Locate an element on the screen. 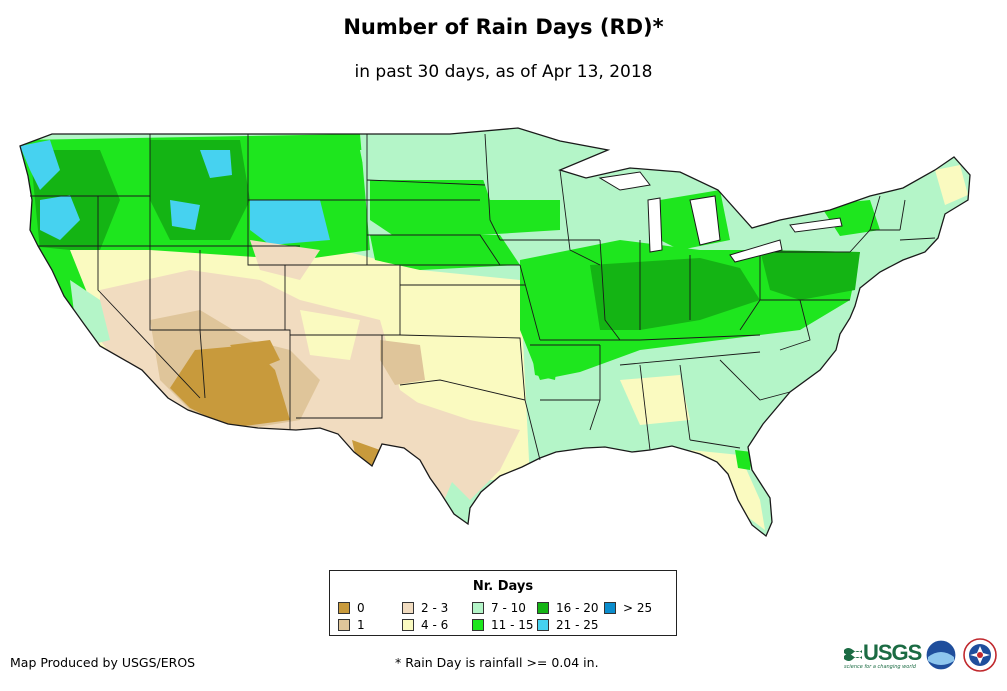 The height and width of the screenshot is (691, 1007). usgs-tagline: science for a changing world is located at coordinates (880, 667).